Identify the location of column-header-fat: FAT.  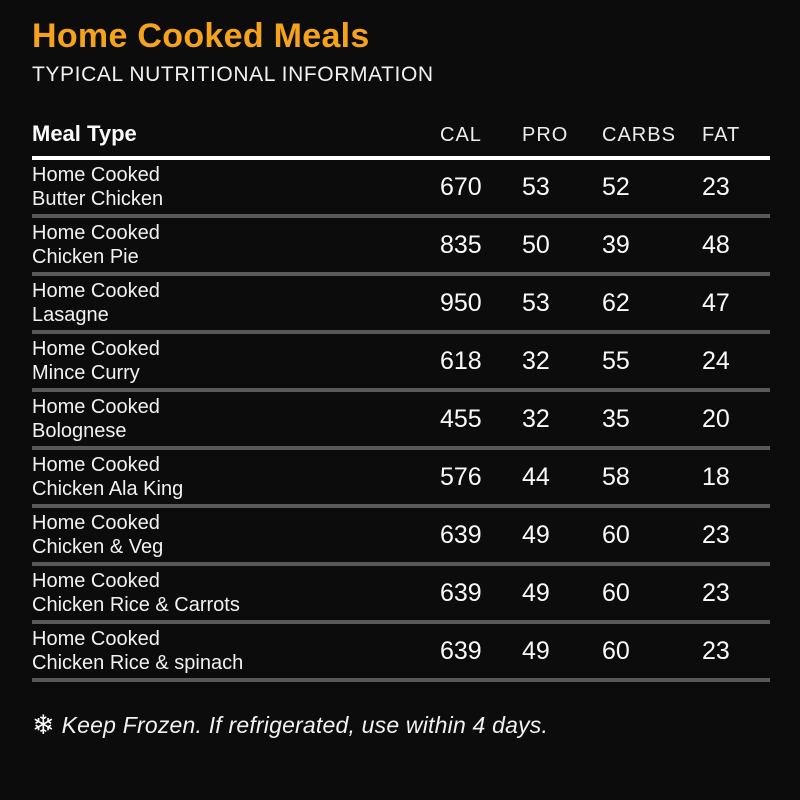
(721, 135).